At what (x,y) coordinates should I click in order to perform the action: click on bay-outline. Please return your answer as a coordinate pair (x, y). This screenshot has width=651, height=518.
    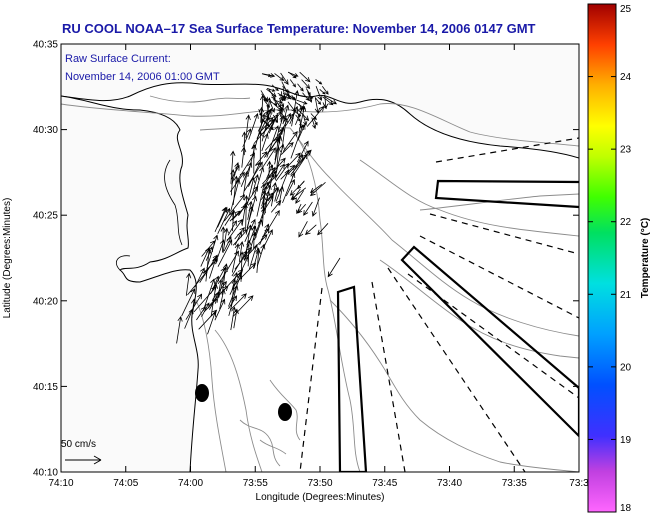
    Looking at the image, I should click on (173, 202).